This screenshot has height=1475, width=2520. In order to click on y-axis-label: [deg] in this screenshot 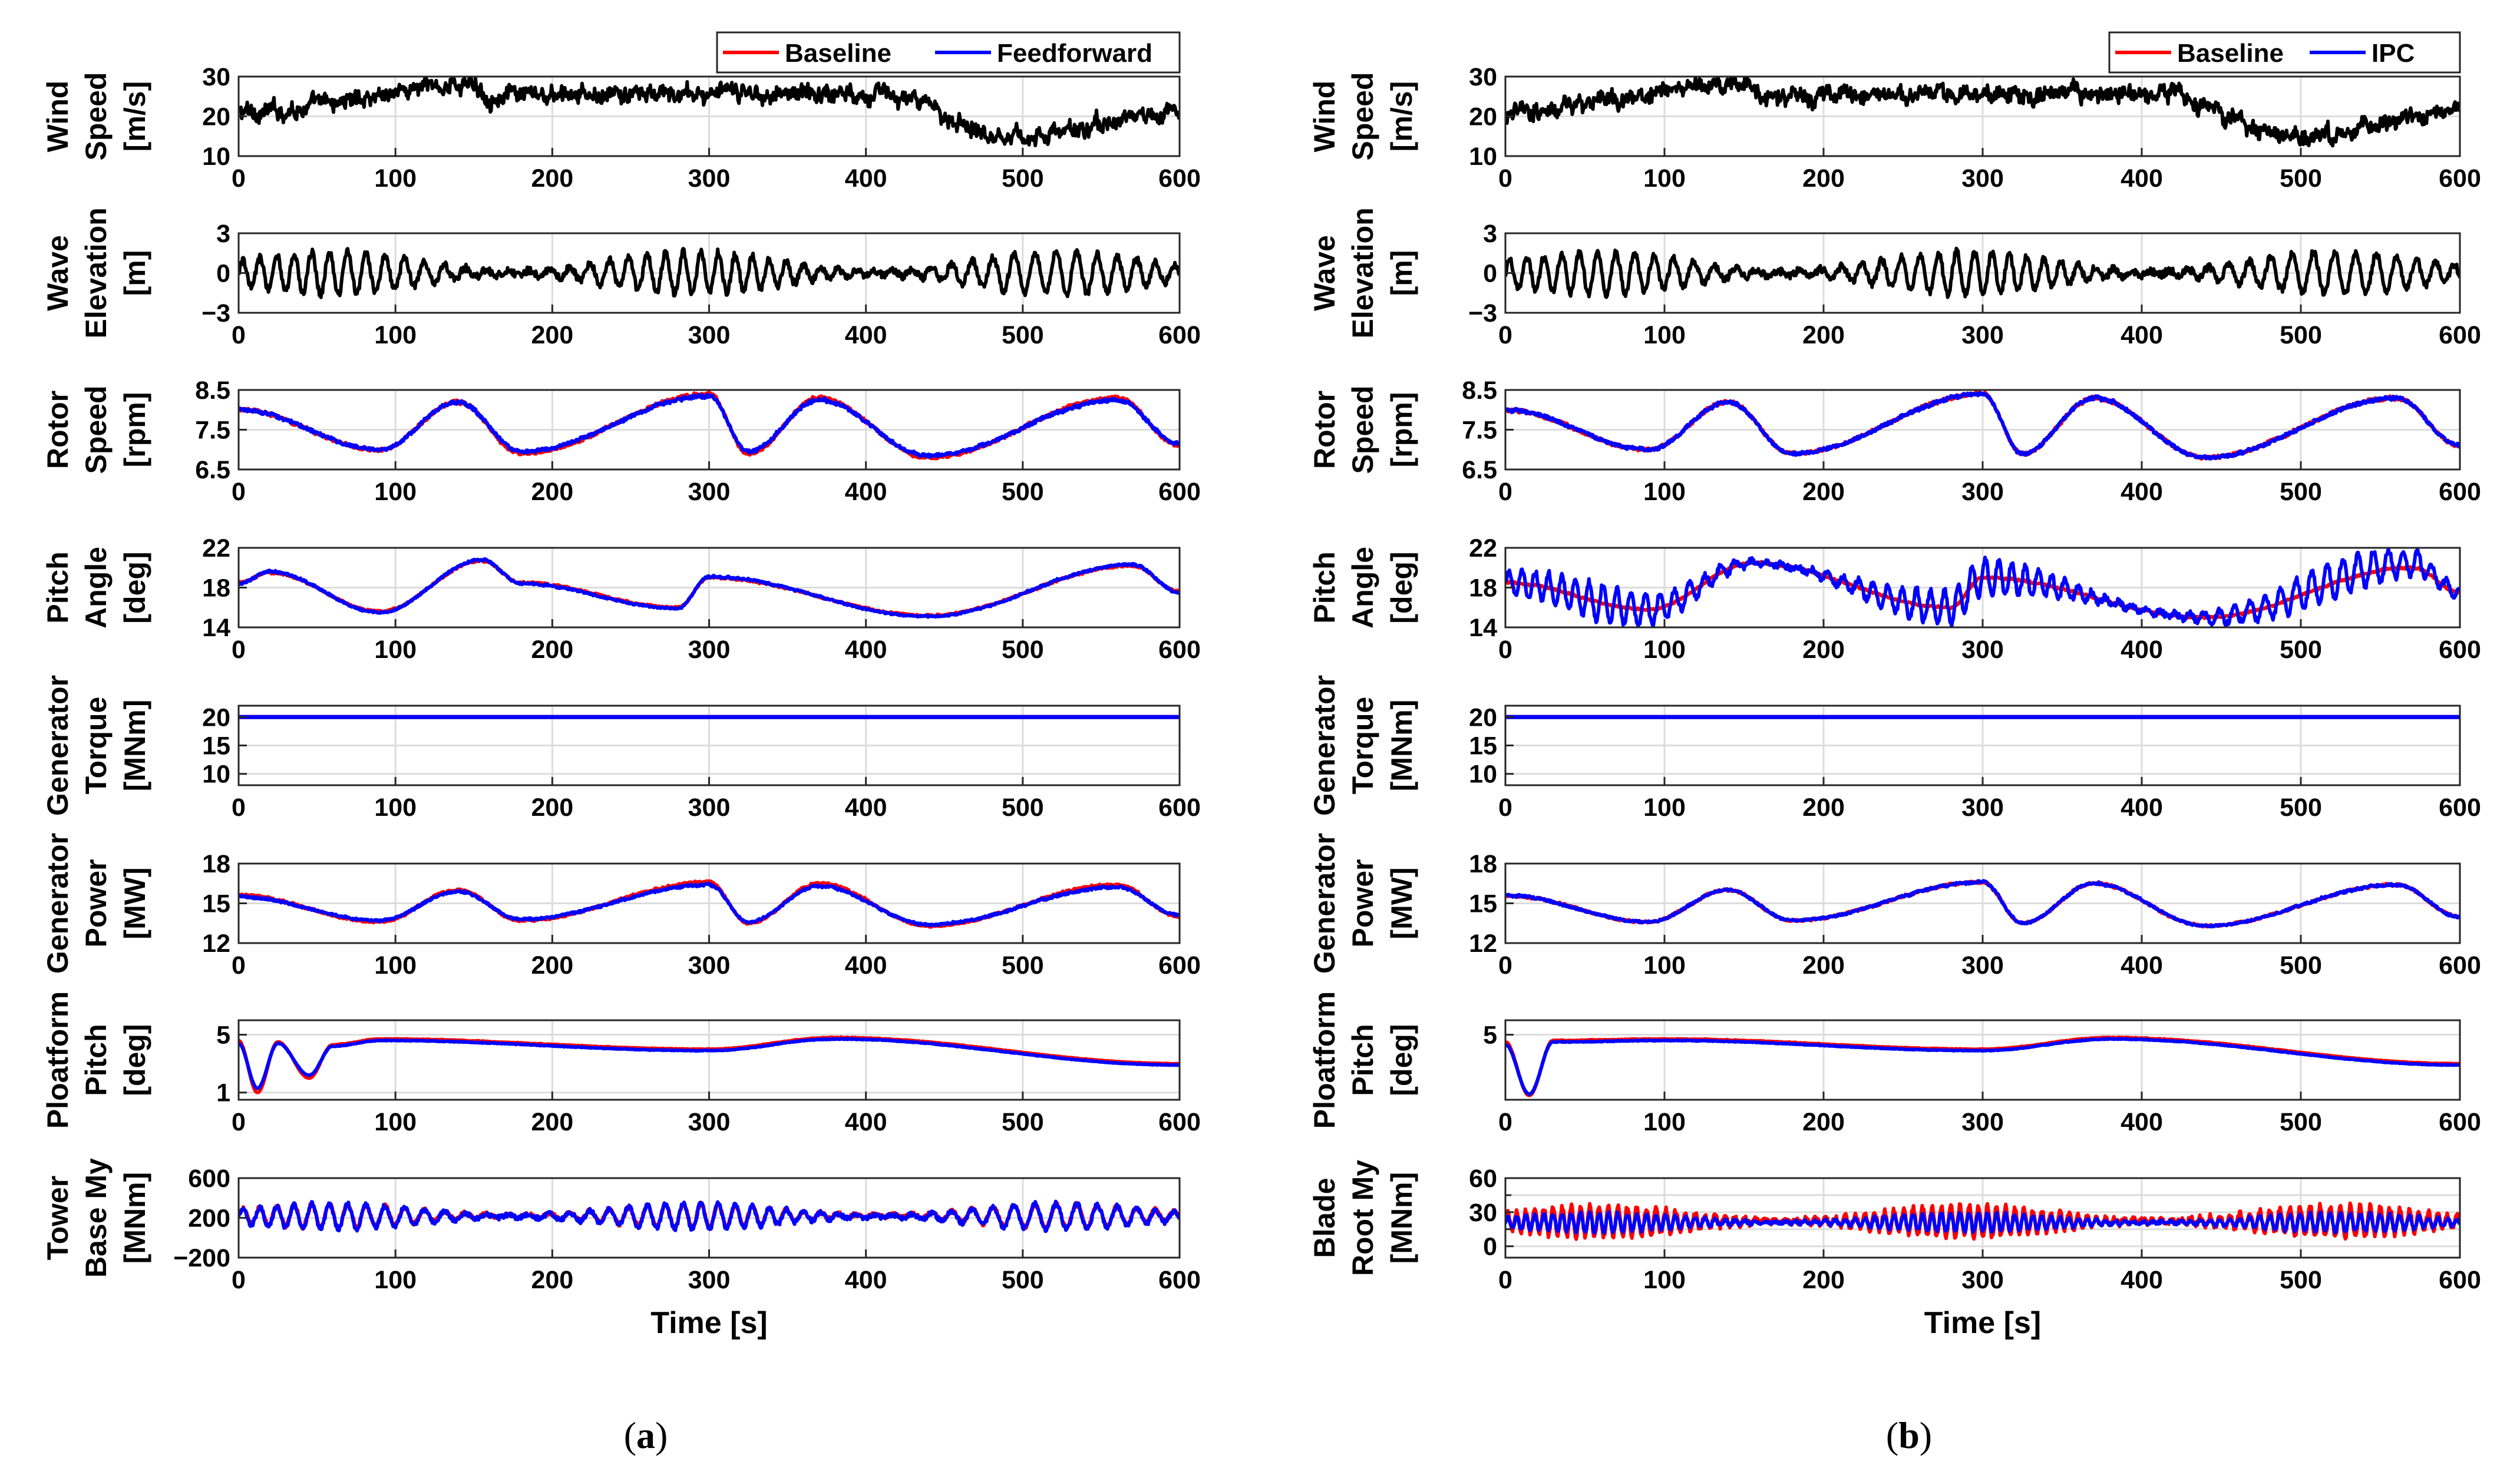, I will do `click(134, 587)`.